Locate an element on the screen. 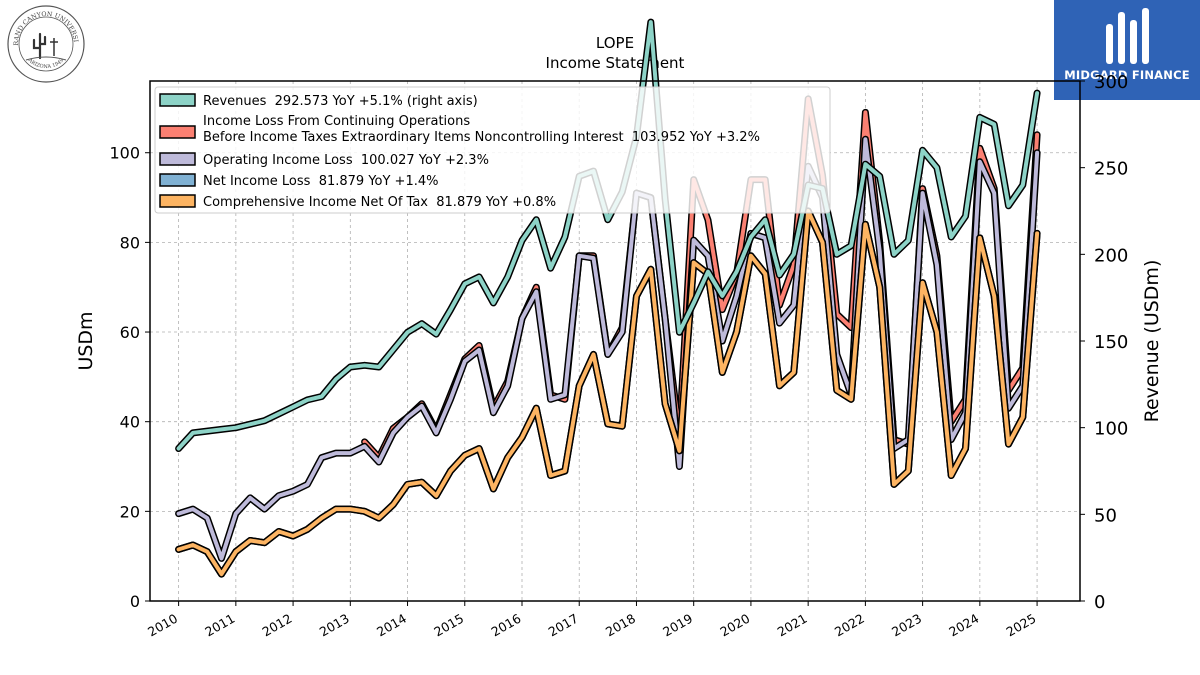 This screenshot has height=675, width=1200. y-left-tick-label: 20 is located at coordinates (130, 511).